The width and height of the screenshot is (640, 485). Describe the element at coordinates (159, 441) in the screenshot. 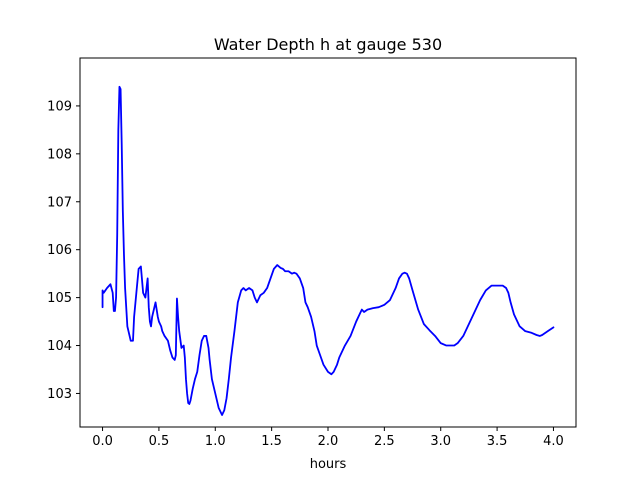

I see `x-tick-label: 0.5` at that location.